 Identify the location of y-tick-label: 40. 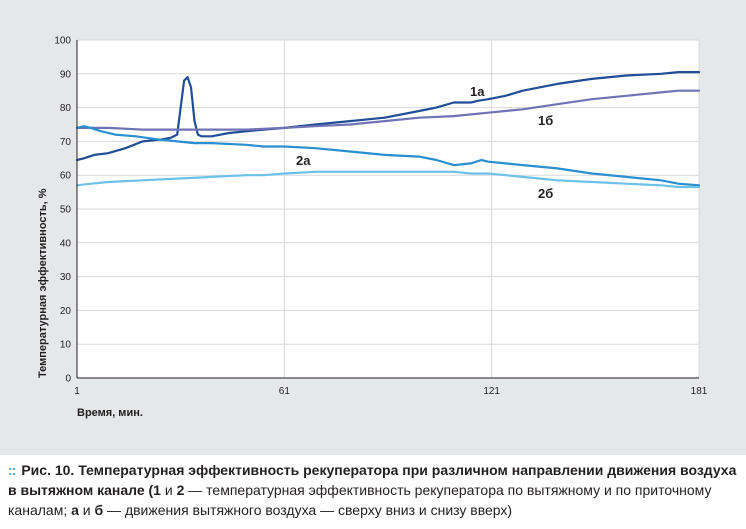
(66, 243).